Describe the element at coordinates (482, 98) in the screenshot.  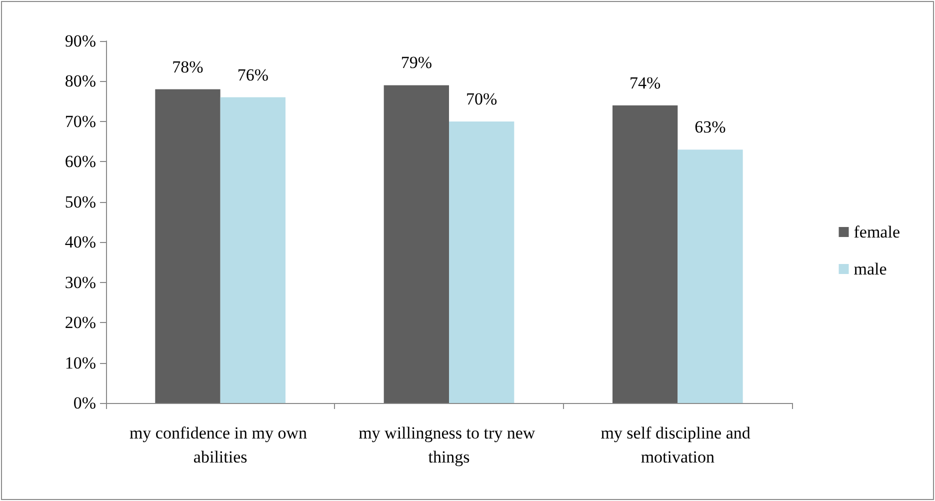
I see `data-label: 70%` at that location.